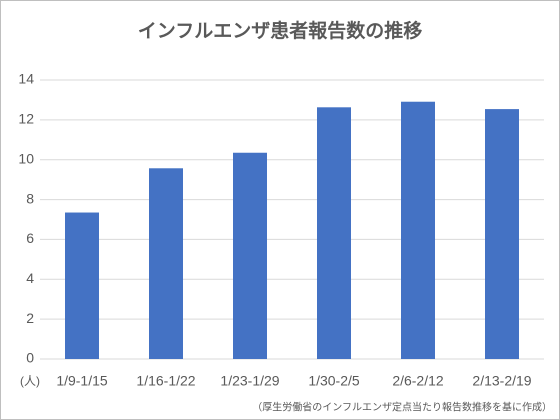 This screenshot has width=560, height=420. What do you see at coordinates (334, 381) in the screenshot?
I see `x-tick-label: 1/30-2/5` at bounding box center [334, 381].